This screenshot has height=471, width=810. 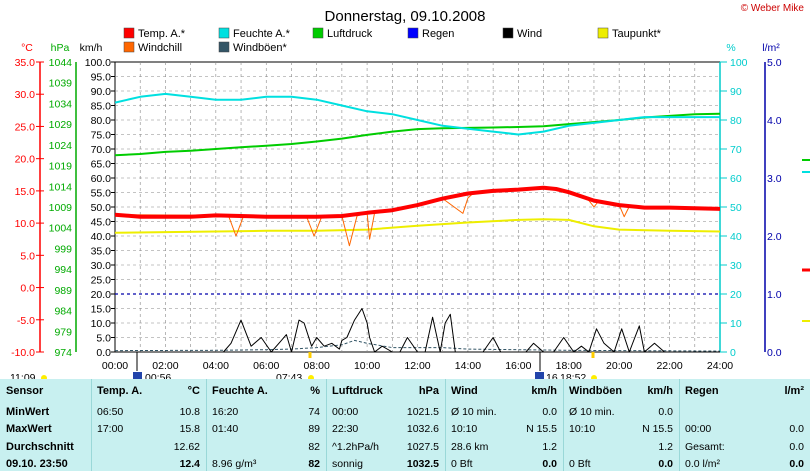 I want to click on table-header: Sensor, so click(x=25, y=391).